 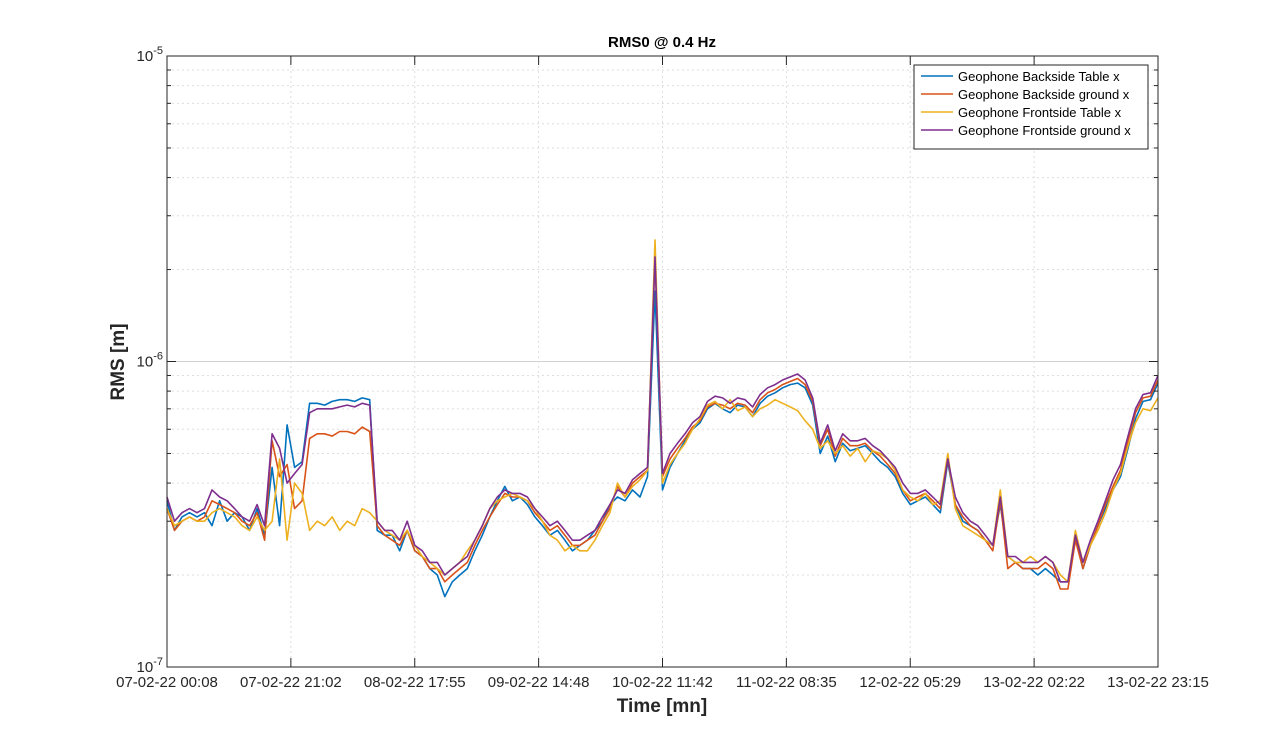 I want to click on x-tick-label: 11-02-22 08:35, so click(x=786, y=682).